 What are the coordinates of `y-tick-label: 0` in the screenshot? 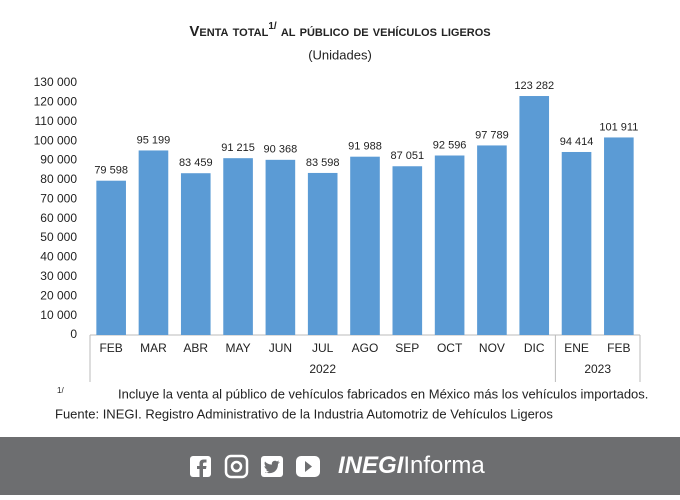 It's located at (73, 334).